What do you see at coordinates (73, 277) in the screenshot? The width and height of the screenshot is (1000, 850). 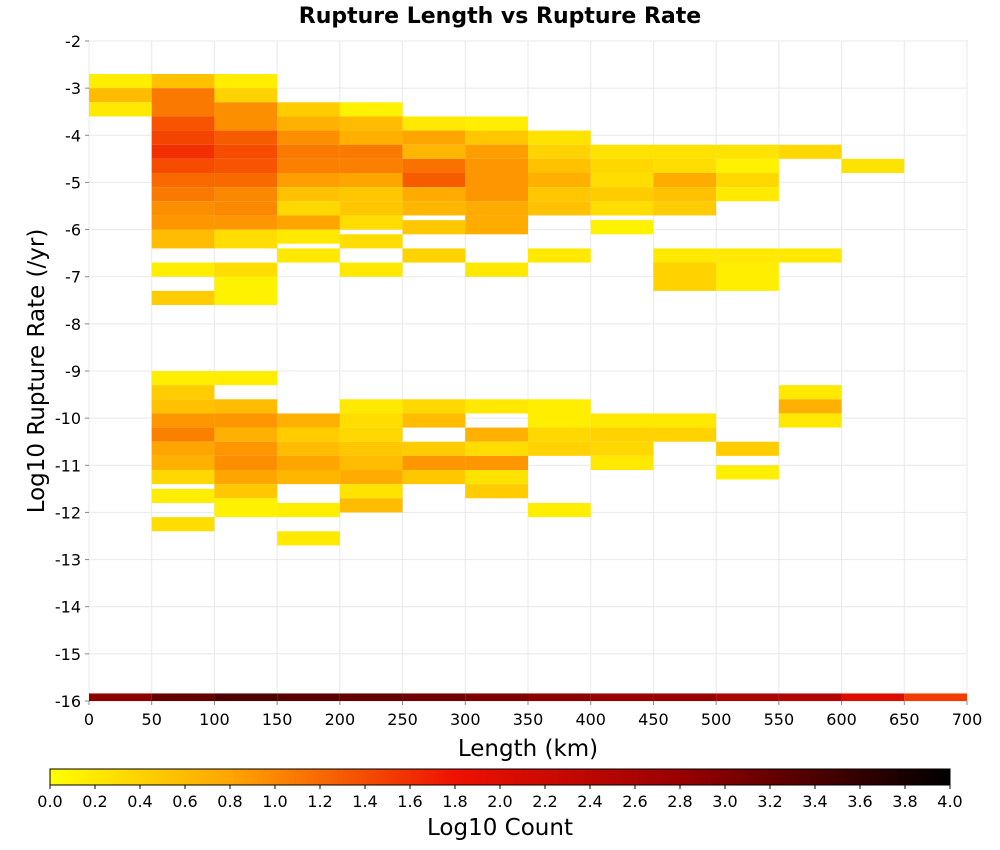 I see `y-tick-label: -7` at bounding box center [73, 277].